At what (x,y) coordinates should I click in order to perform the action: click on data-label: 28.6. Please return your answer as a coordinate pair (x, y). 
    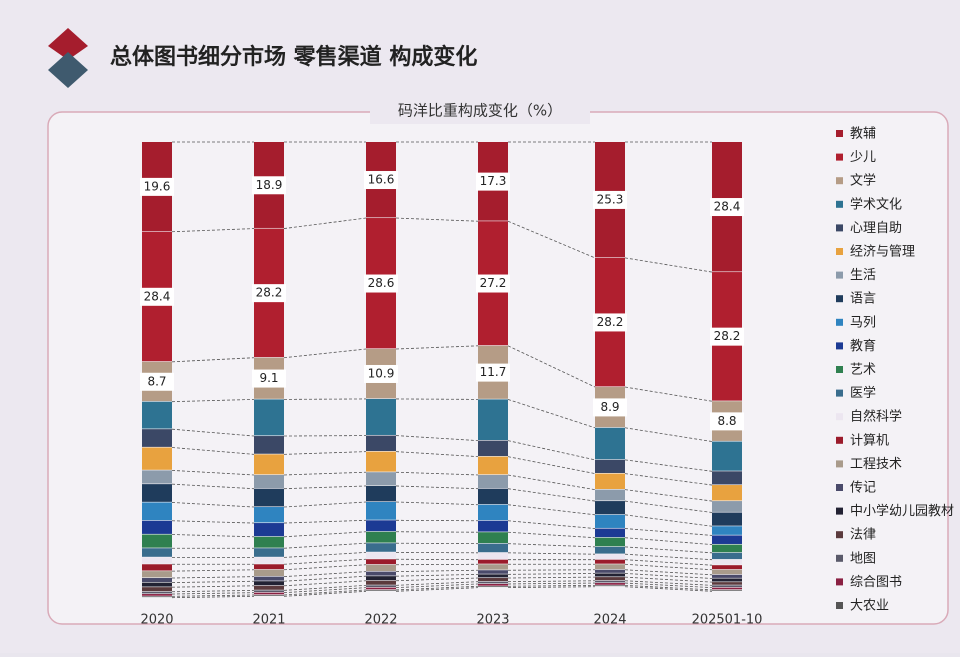
    Looking at the image, I should click on (381, 283).